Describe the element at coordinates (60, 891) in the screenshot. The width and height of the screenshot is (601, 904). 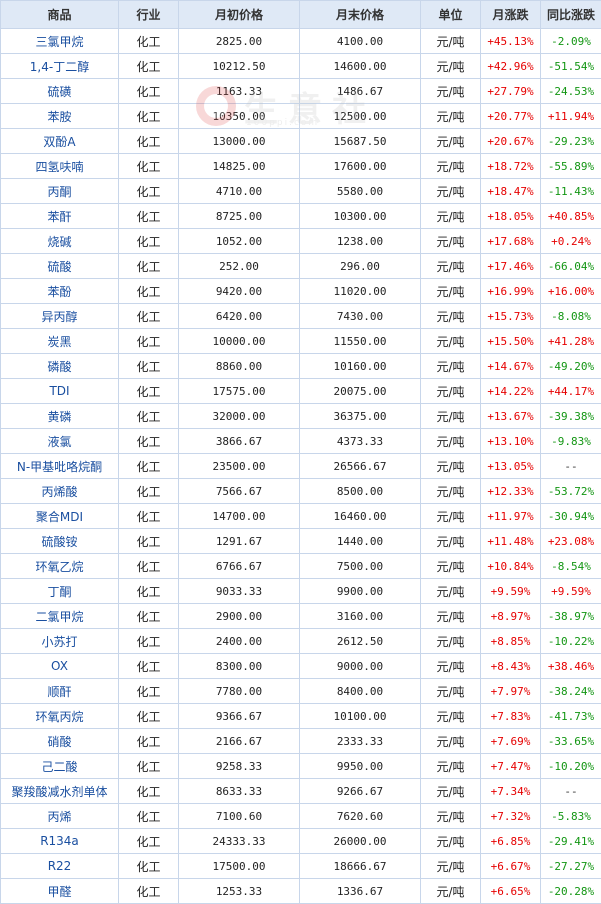
I see `commodity-name-link: 甲醛` at that location.